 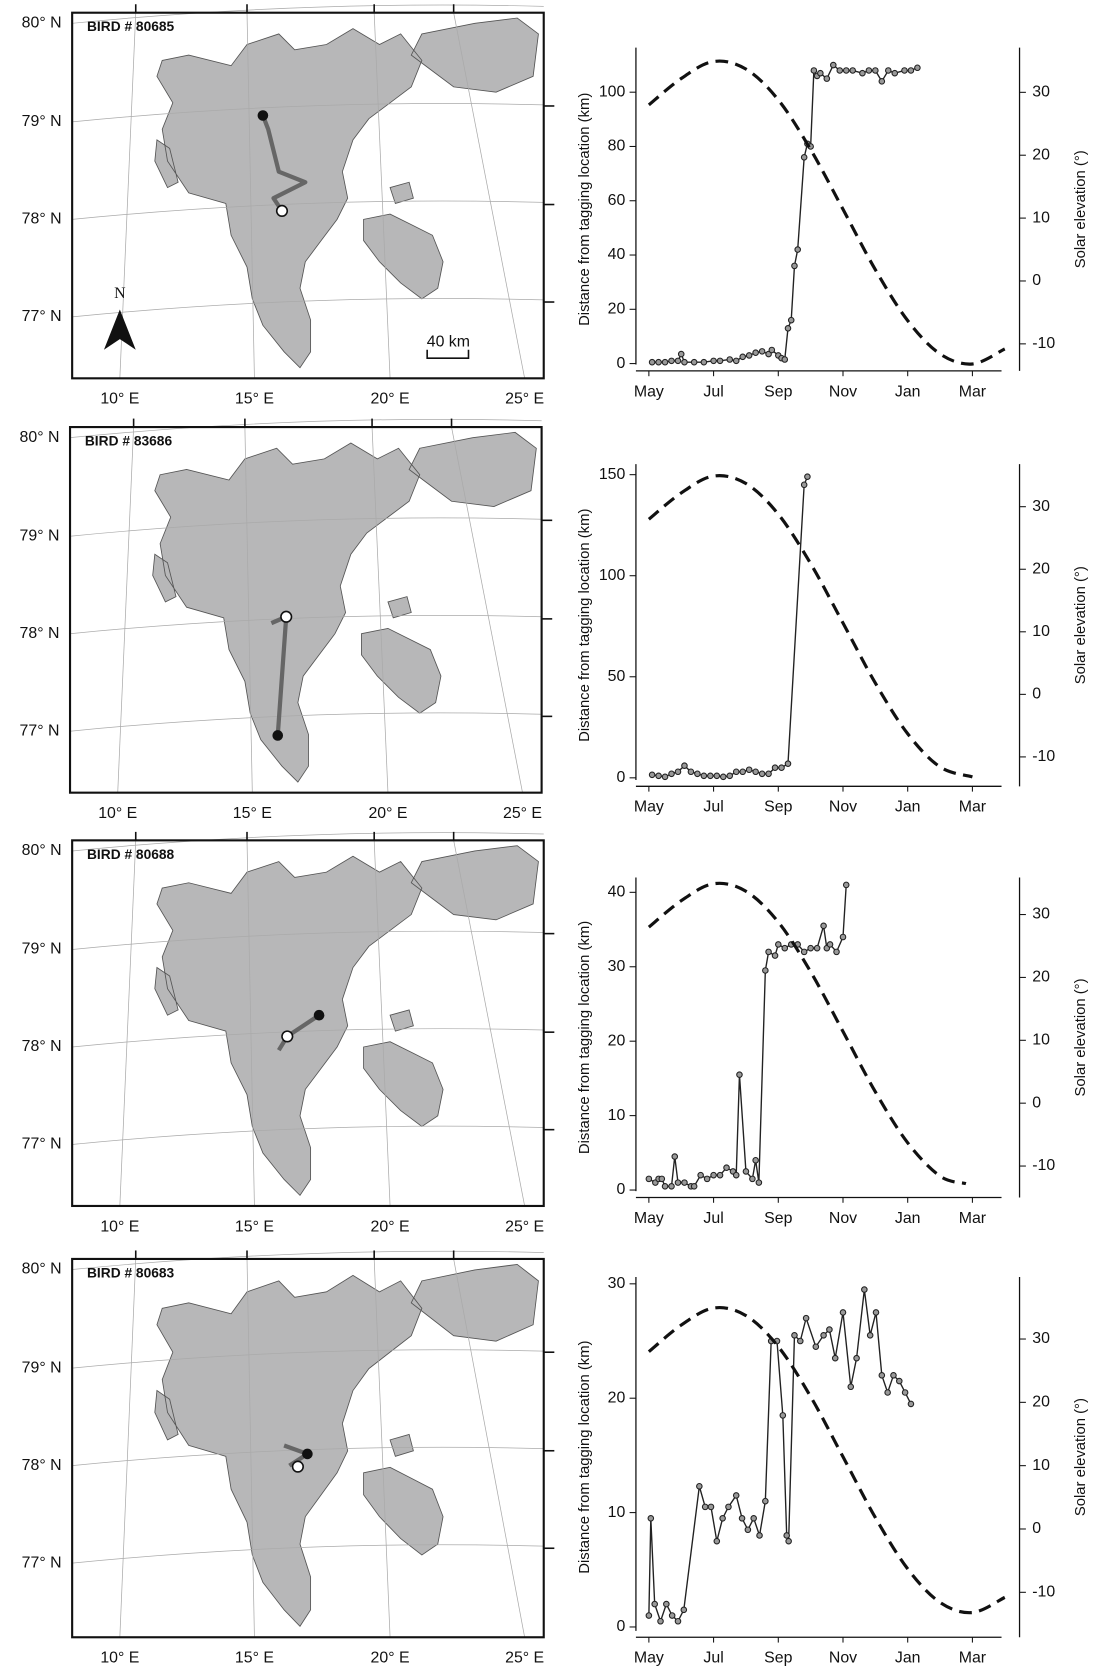 I want to click on y-tick-label: 40, so click(x=617, y=892).